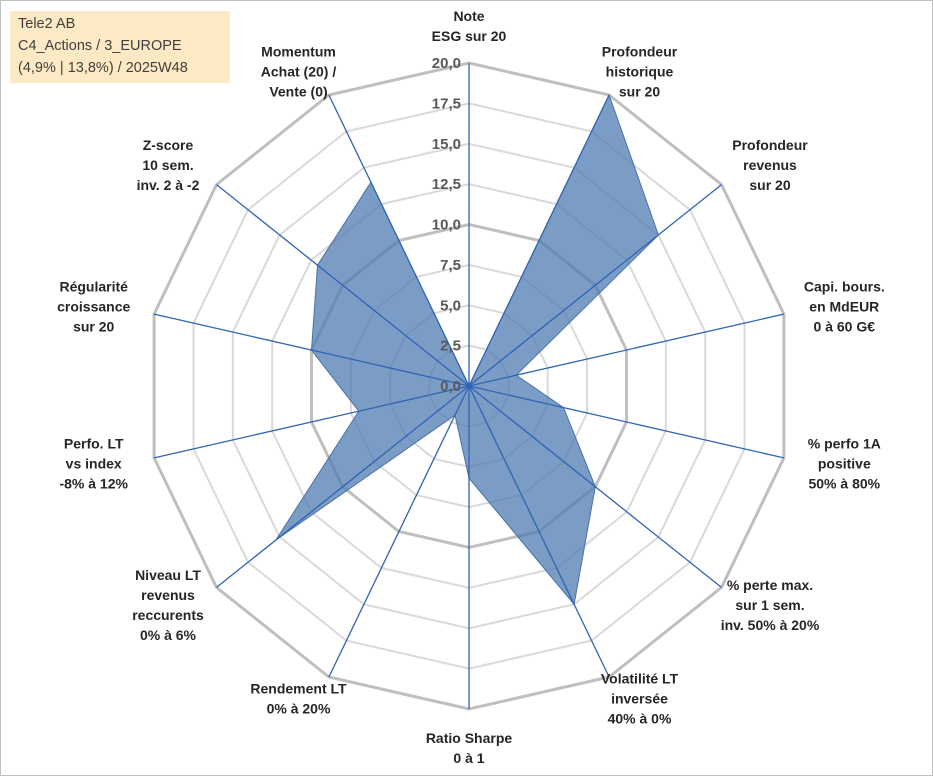  Describe the element at coordinates (168, 615) in the screenshot. I see `axis-label-line: reccurents` at that location.